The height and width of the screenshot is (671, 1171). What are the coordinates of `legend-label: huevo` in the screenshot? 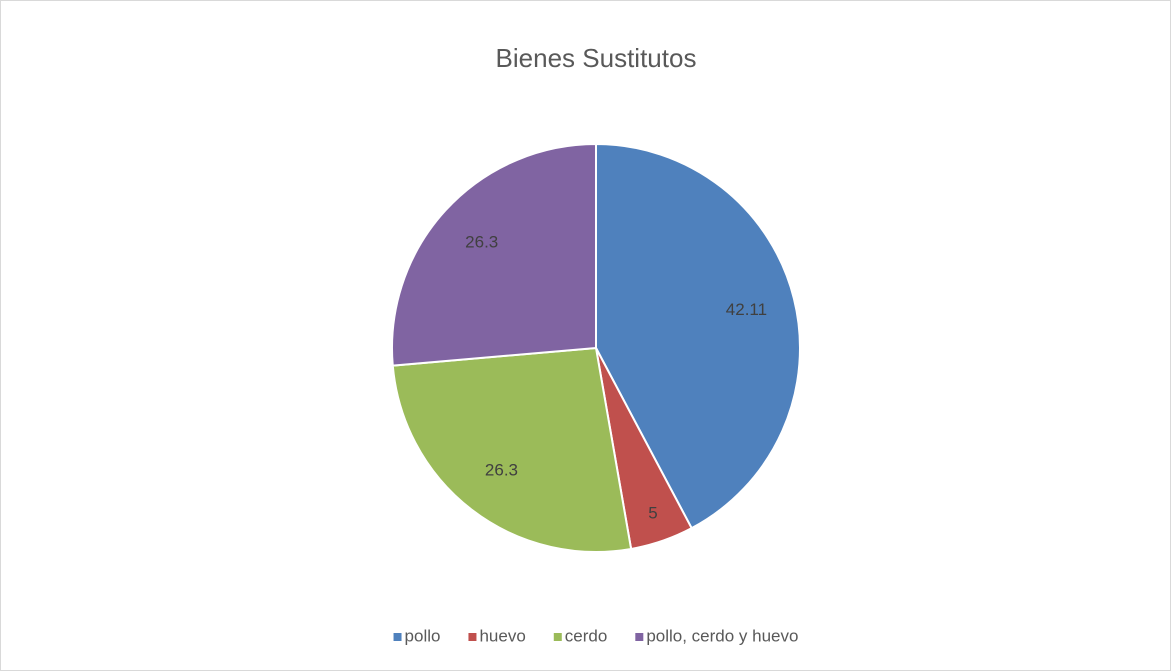 It's located at (502, 635).